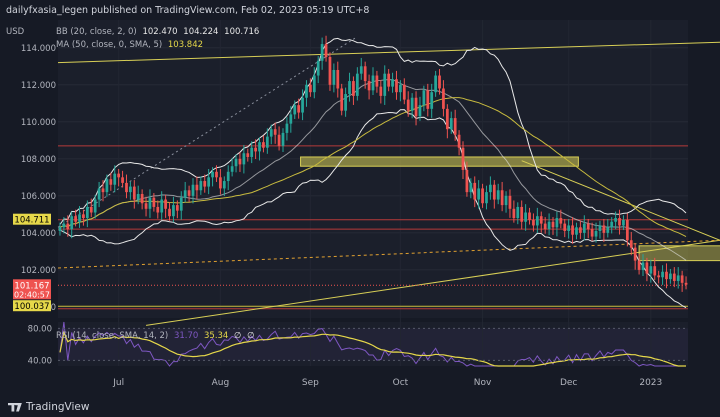 Image resolution: width=720 pixels, height=417 pixels. I want to click on x-tick-label: Aug, so click(221, 383).